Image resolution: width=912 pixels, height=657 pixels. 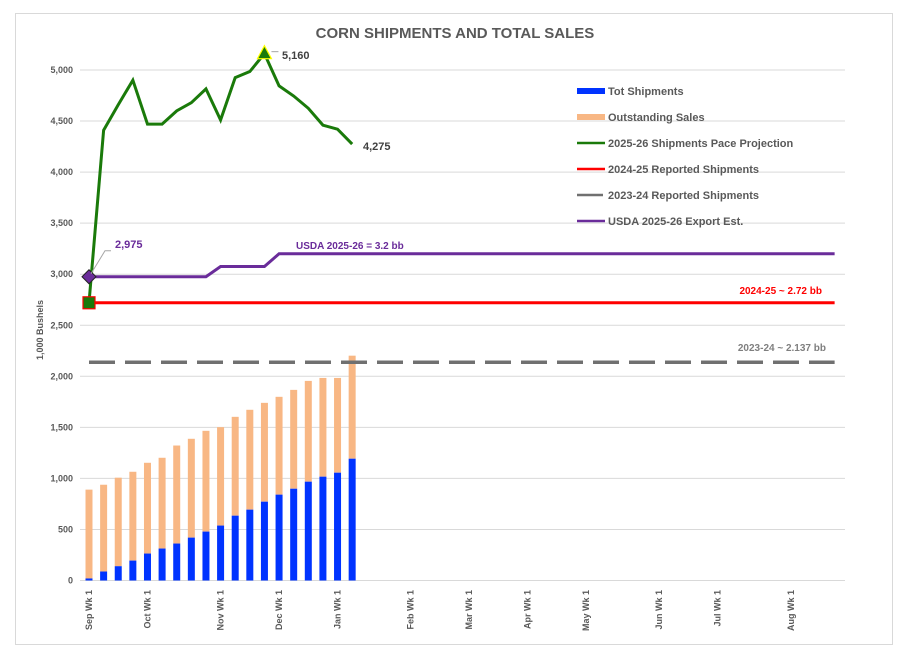 What do you see at coordinates (61, 70) in the screenshot?
I see `y-tick-label: 5,000` at bounding box center [61, 70].